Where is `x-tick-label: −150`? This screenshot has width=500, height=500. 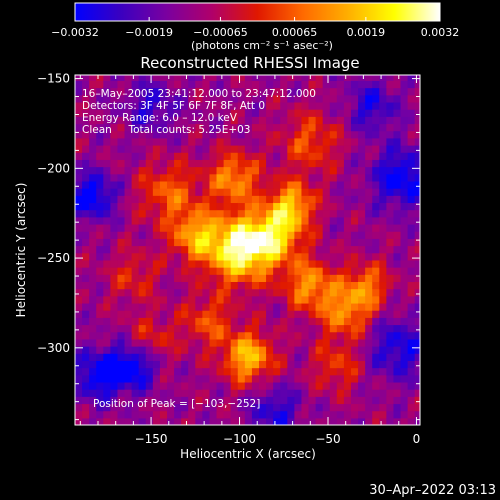 x-tick-label: −150 is located at coordinates (151, 439).